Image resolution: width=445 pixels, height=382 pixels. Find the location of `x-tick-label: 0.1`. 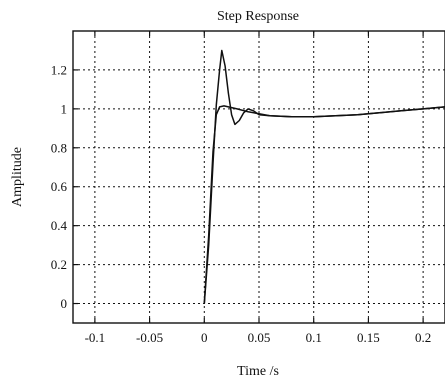

x-tick-label: 0.1 is located at coordinates (314, 337).